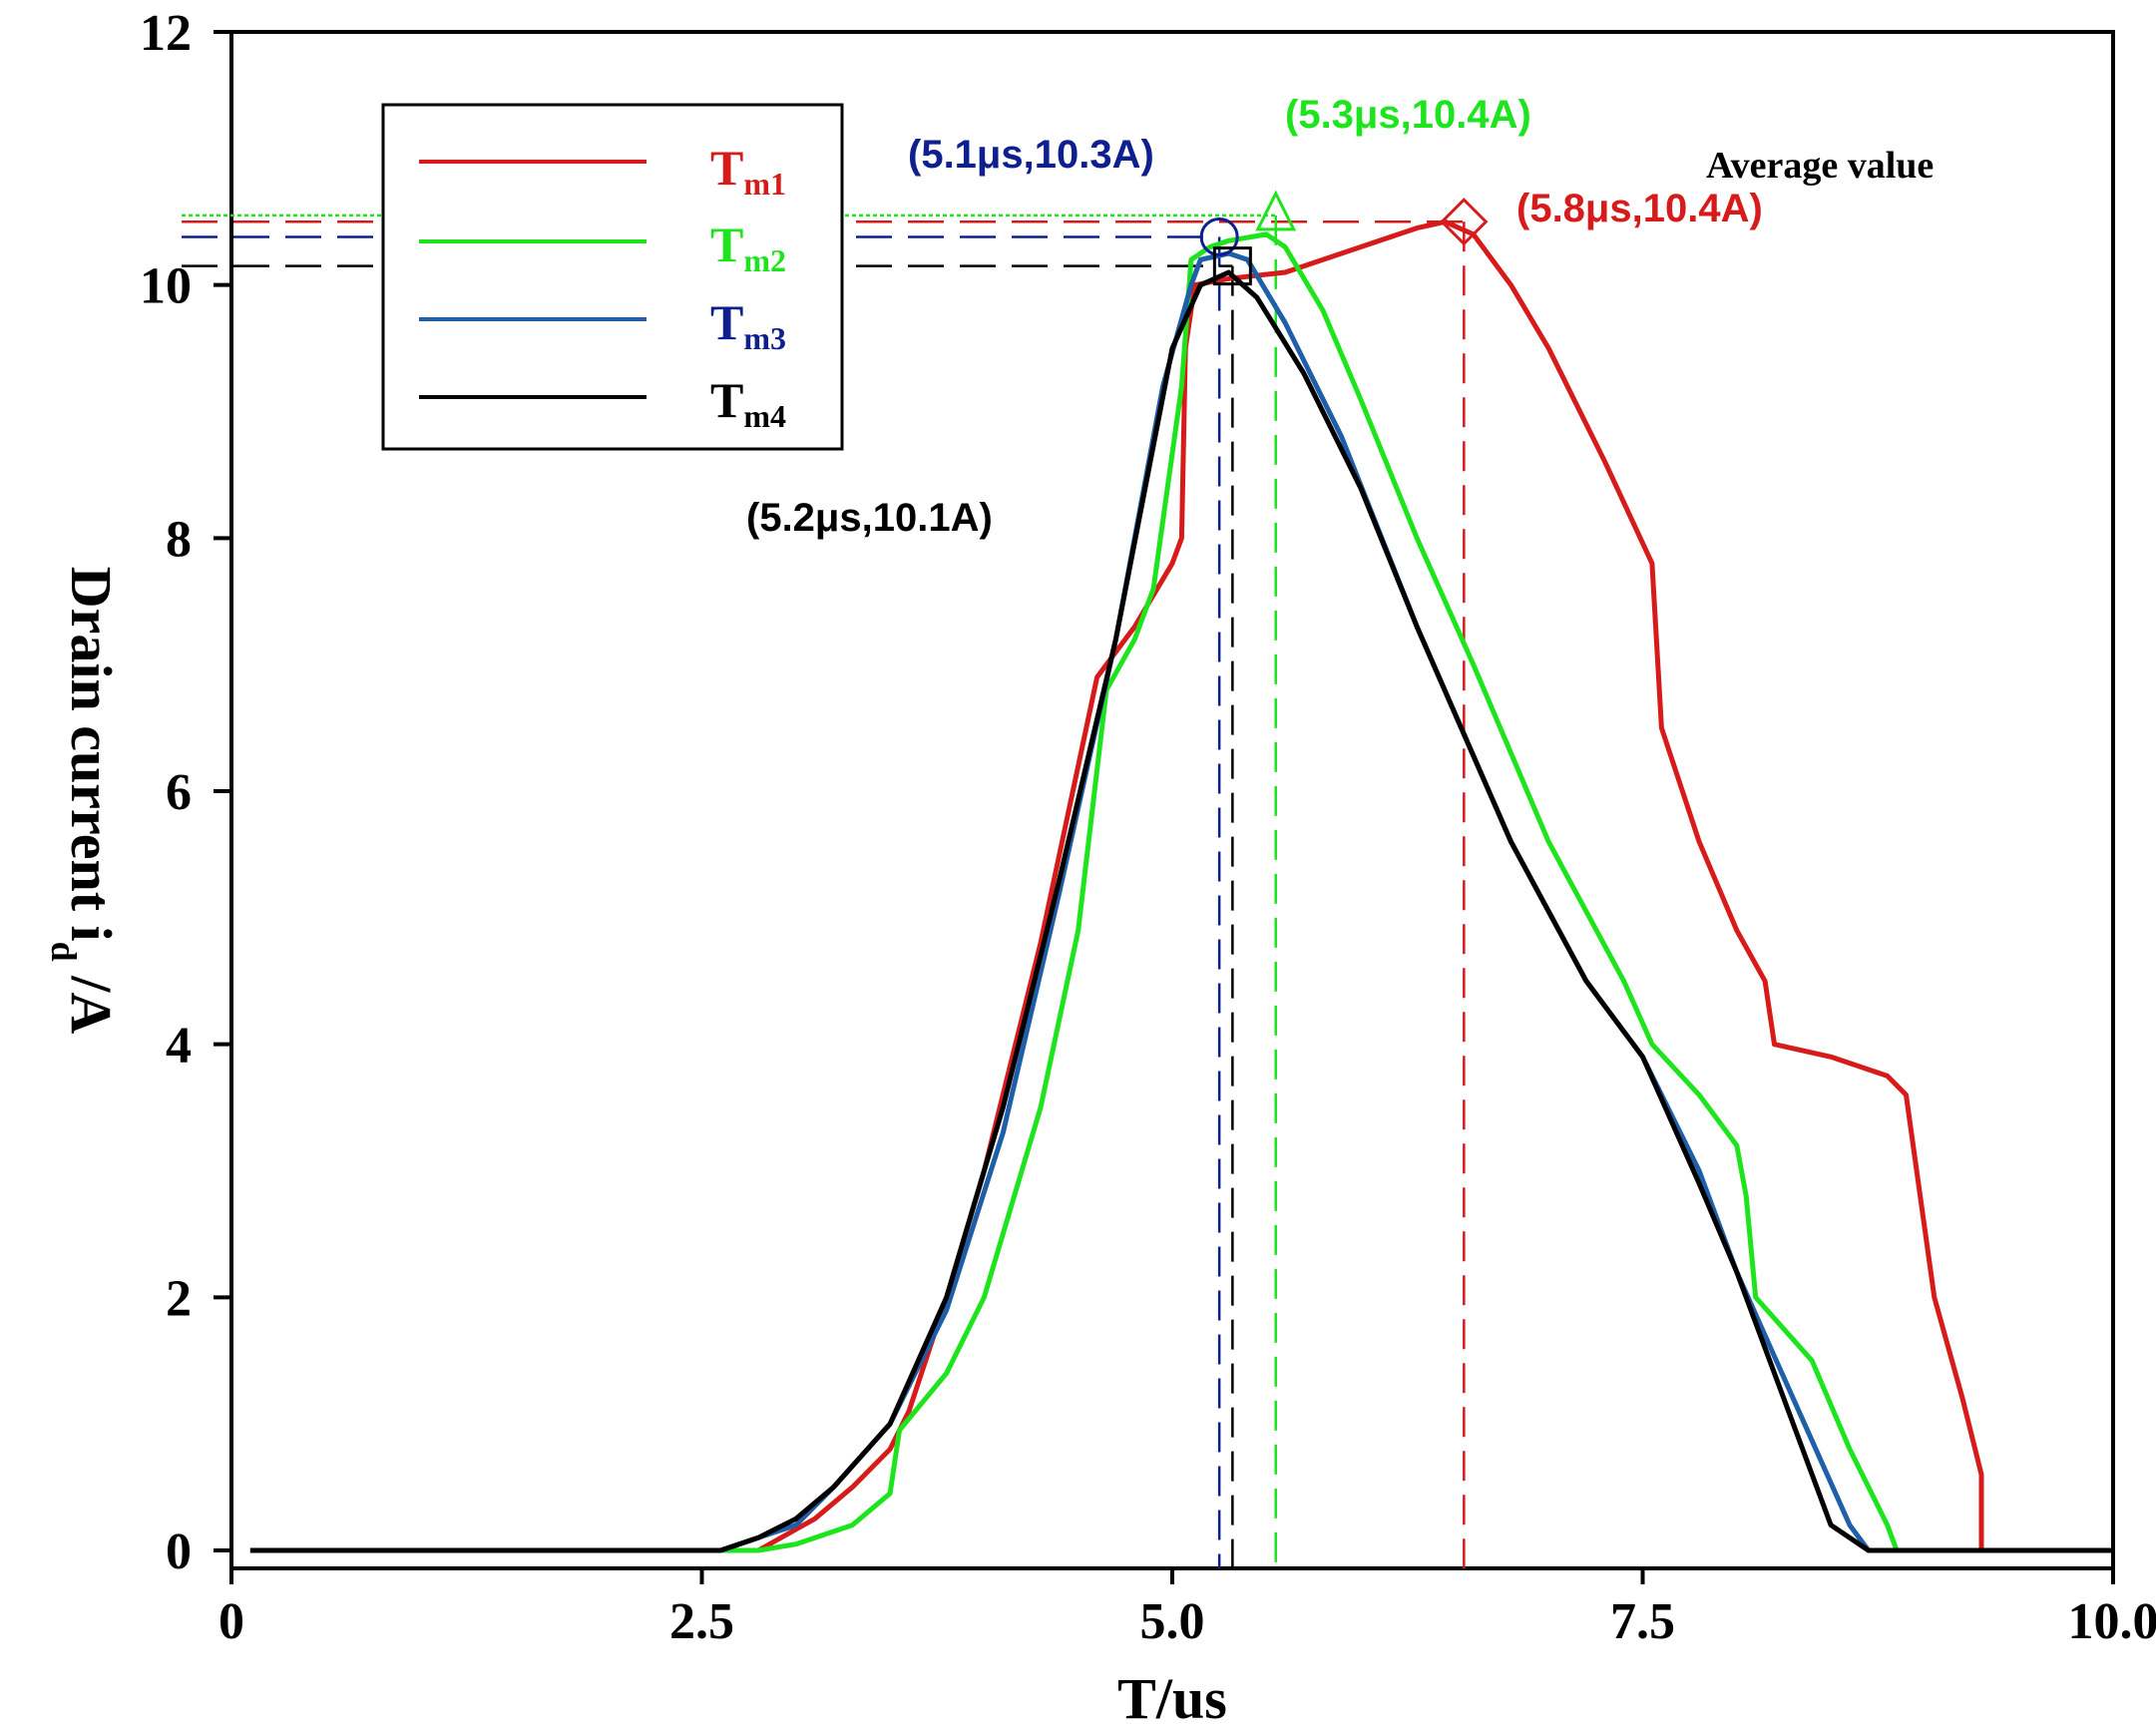 The image size is (2156, 1735). I want to click on annotation-tm2-peak: (5.3μs,10.4A), so click(1408, 115).